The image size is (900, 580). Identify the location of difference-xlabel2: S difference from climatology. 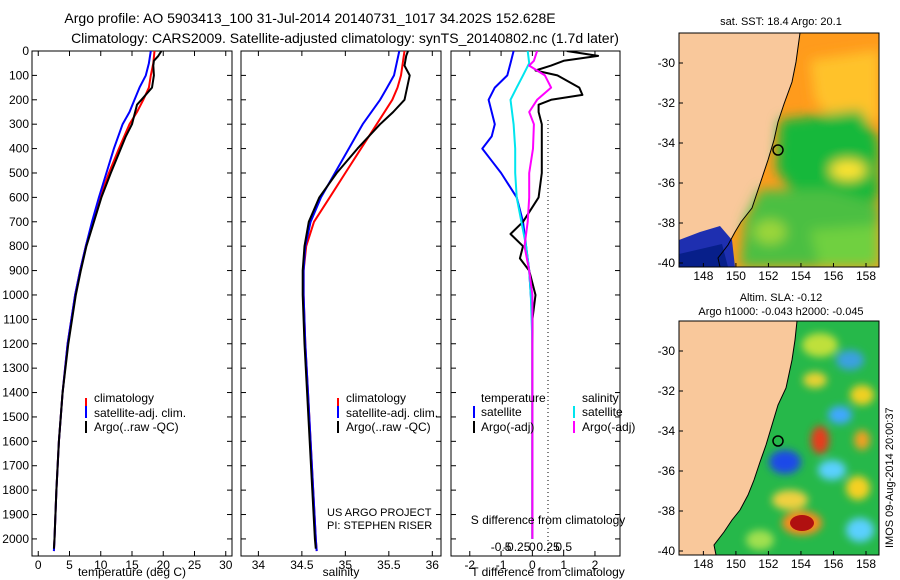
(548, 520).